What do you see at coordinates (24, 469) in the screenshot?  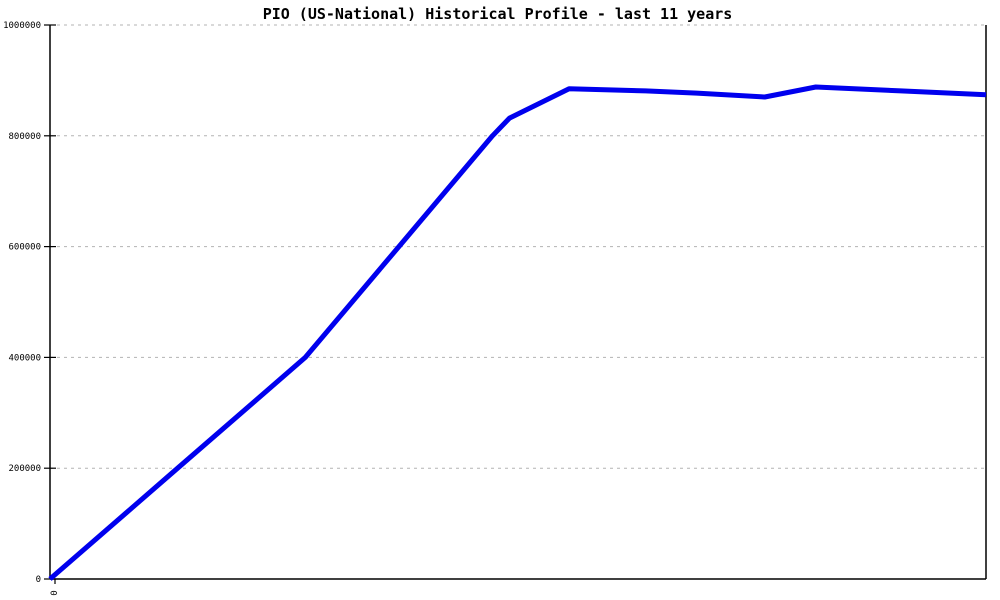 I see `y-tick-label: 200000` at bounding box center [24, 469].